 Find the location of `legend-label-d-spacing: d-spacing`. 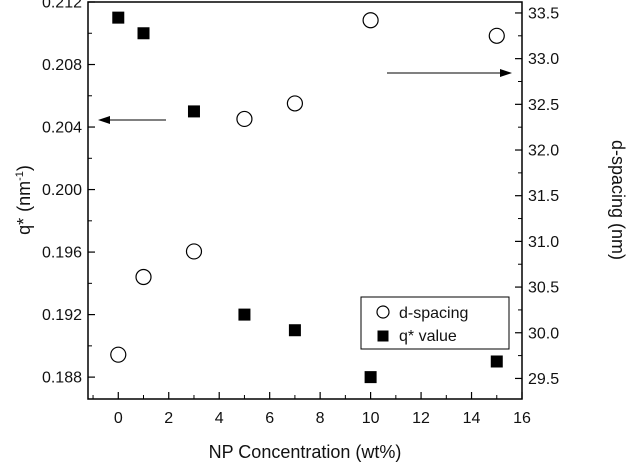

legend-label-d-spacing: d-spacing is located at coordinates (433, 313).